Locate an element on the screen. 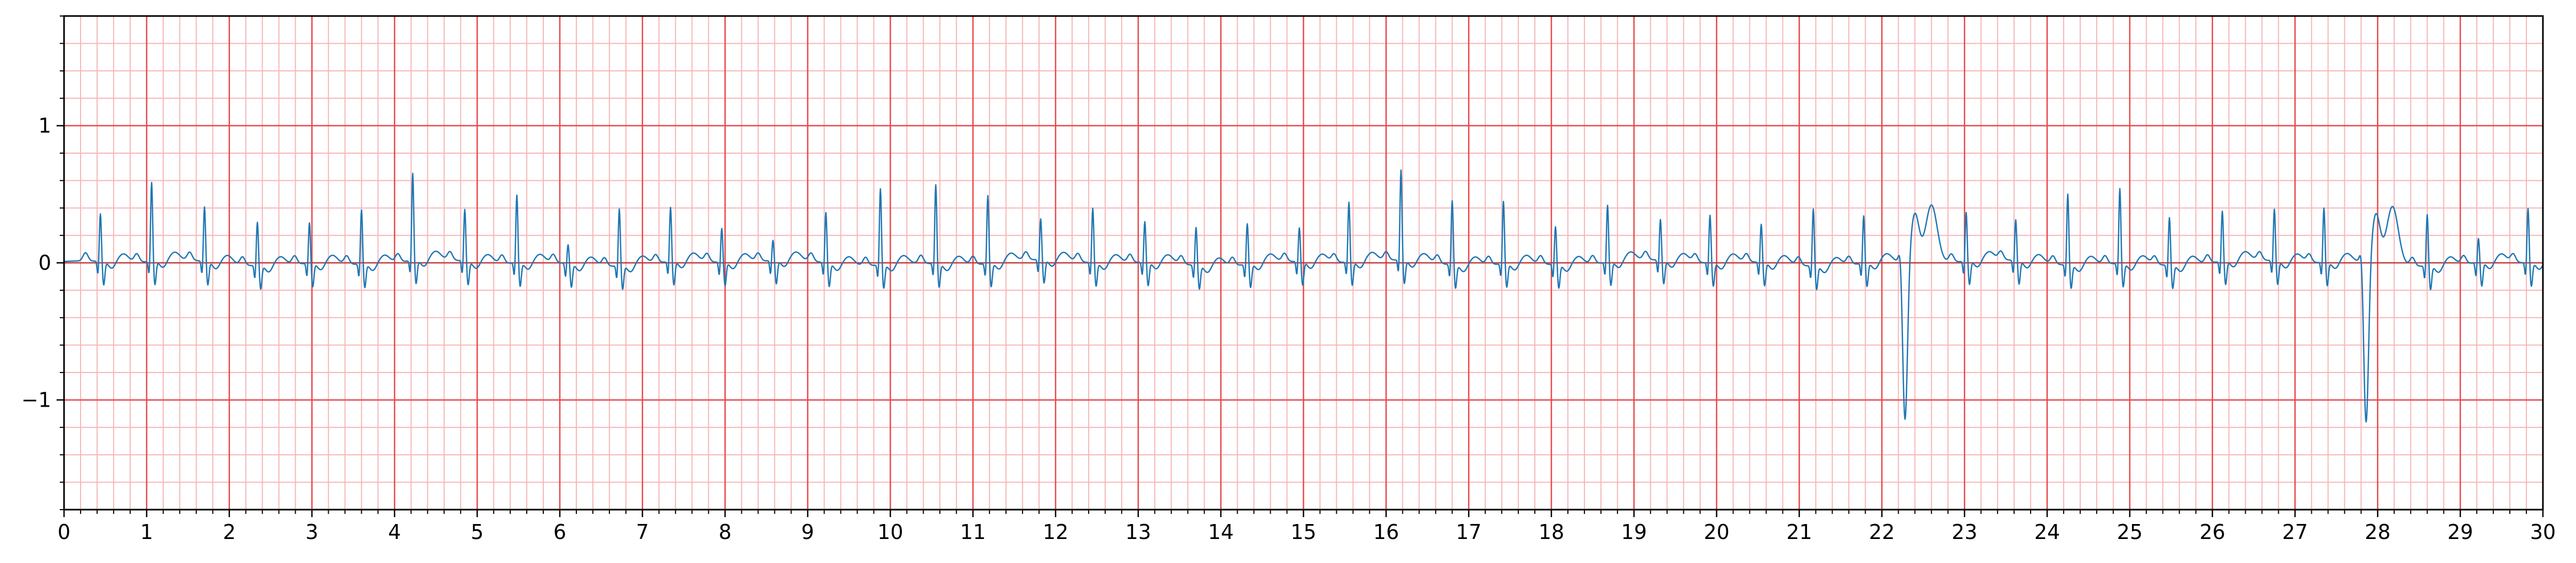  x-tick-label: 11 is located at coordinates (973, 532).